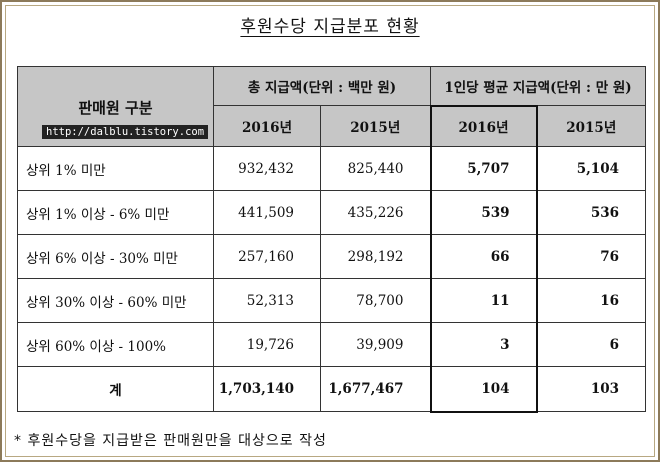 The width and height of the screenshot is (660, 462). I want to click on cell-avg-2015: 536, so click(591, 212).